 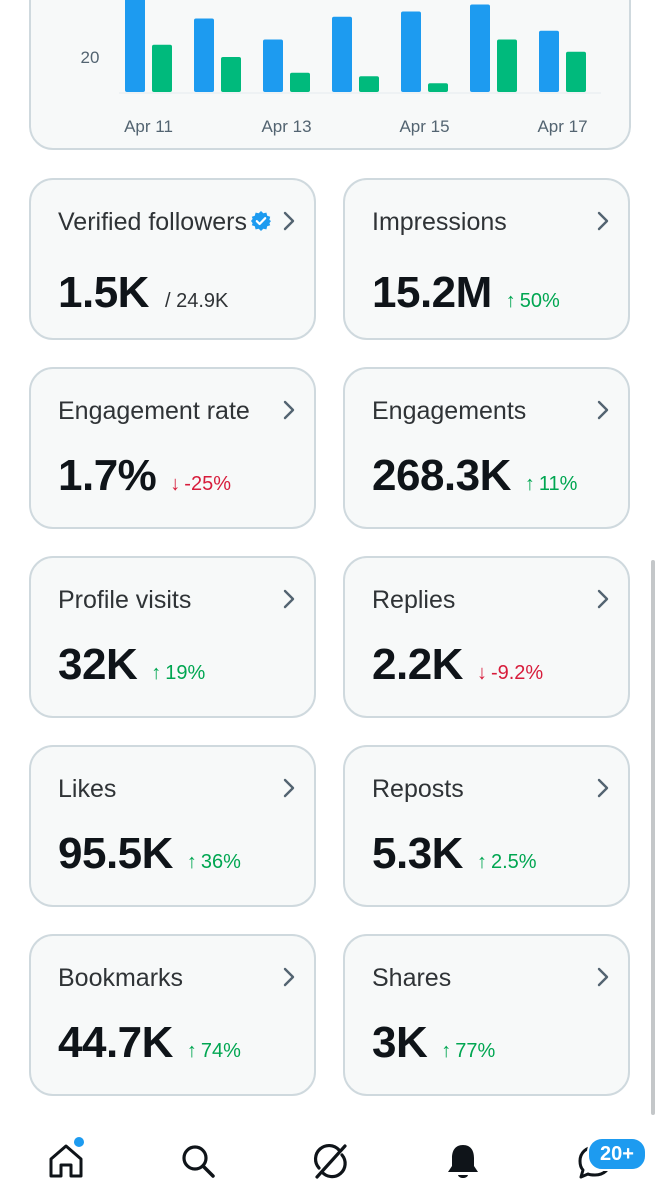 I want to click on metric-value: 268.3K, so click(x=441, y=475).